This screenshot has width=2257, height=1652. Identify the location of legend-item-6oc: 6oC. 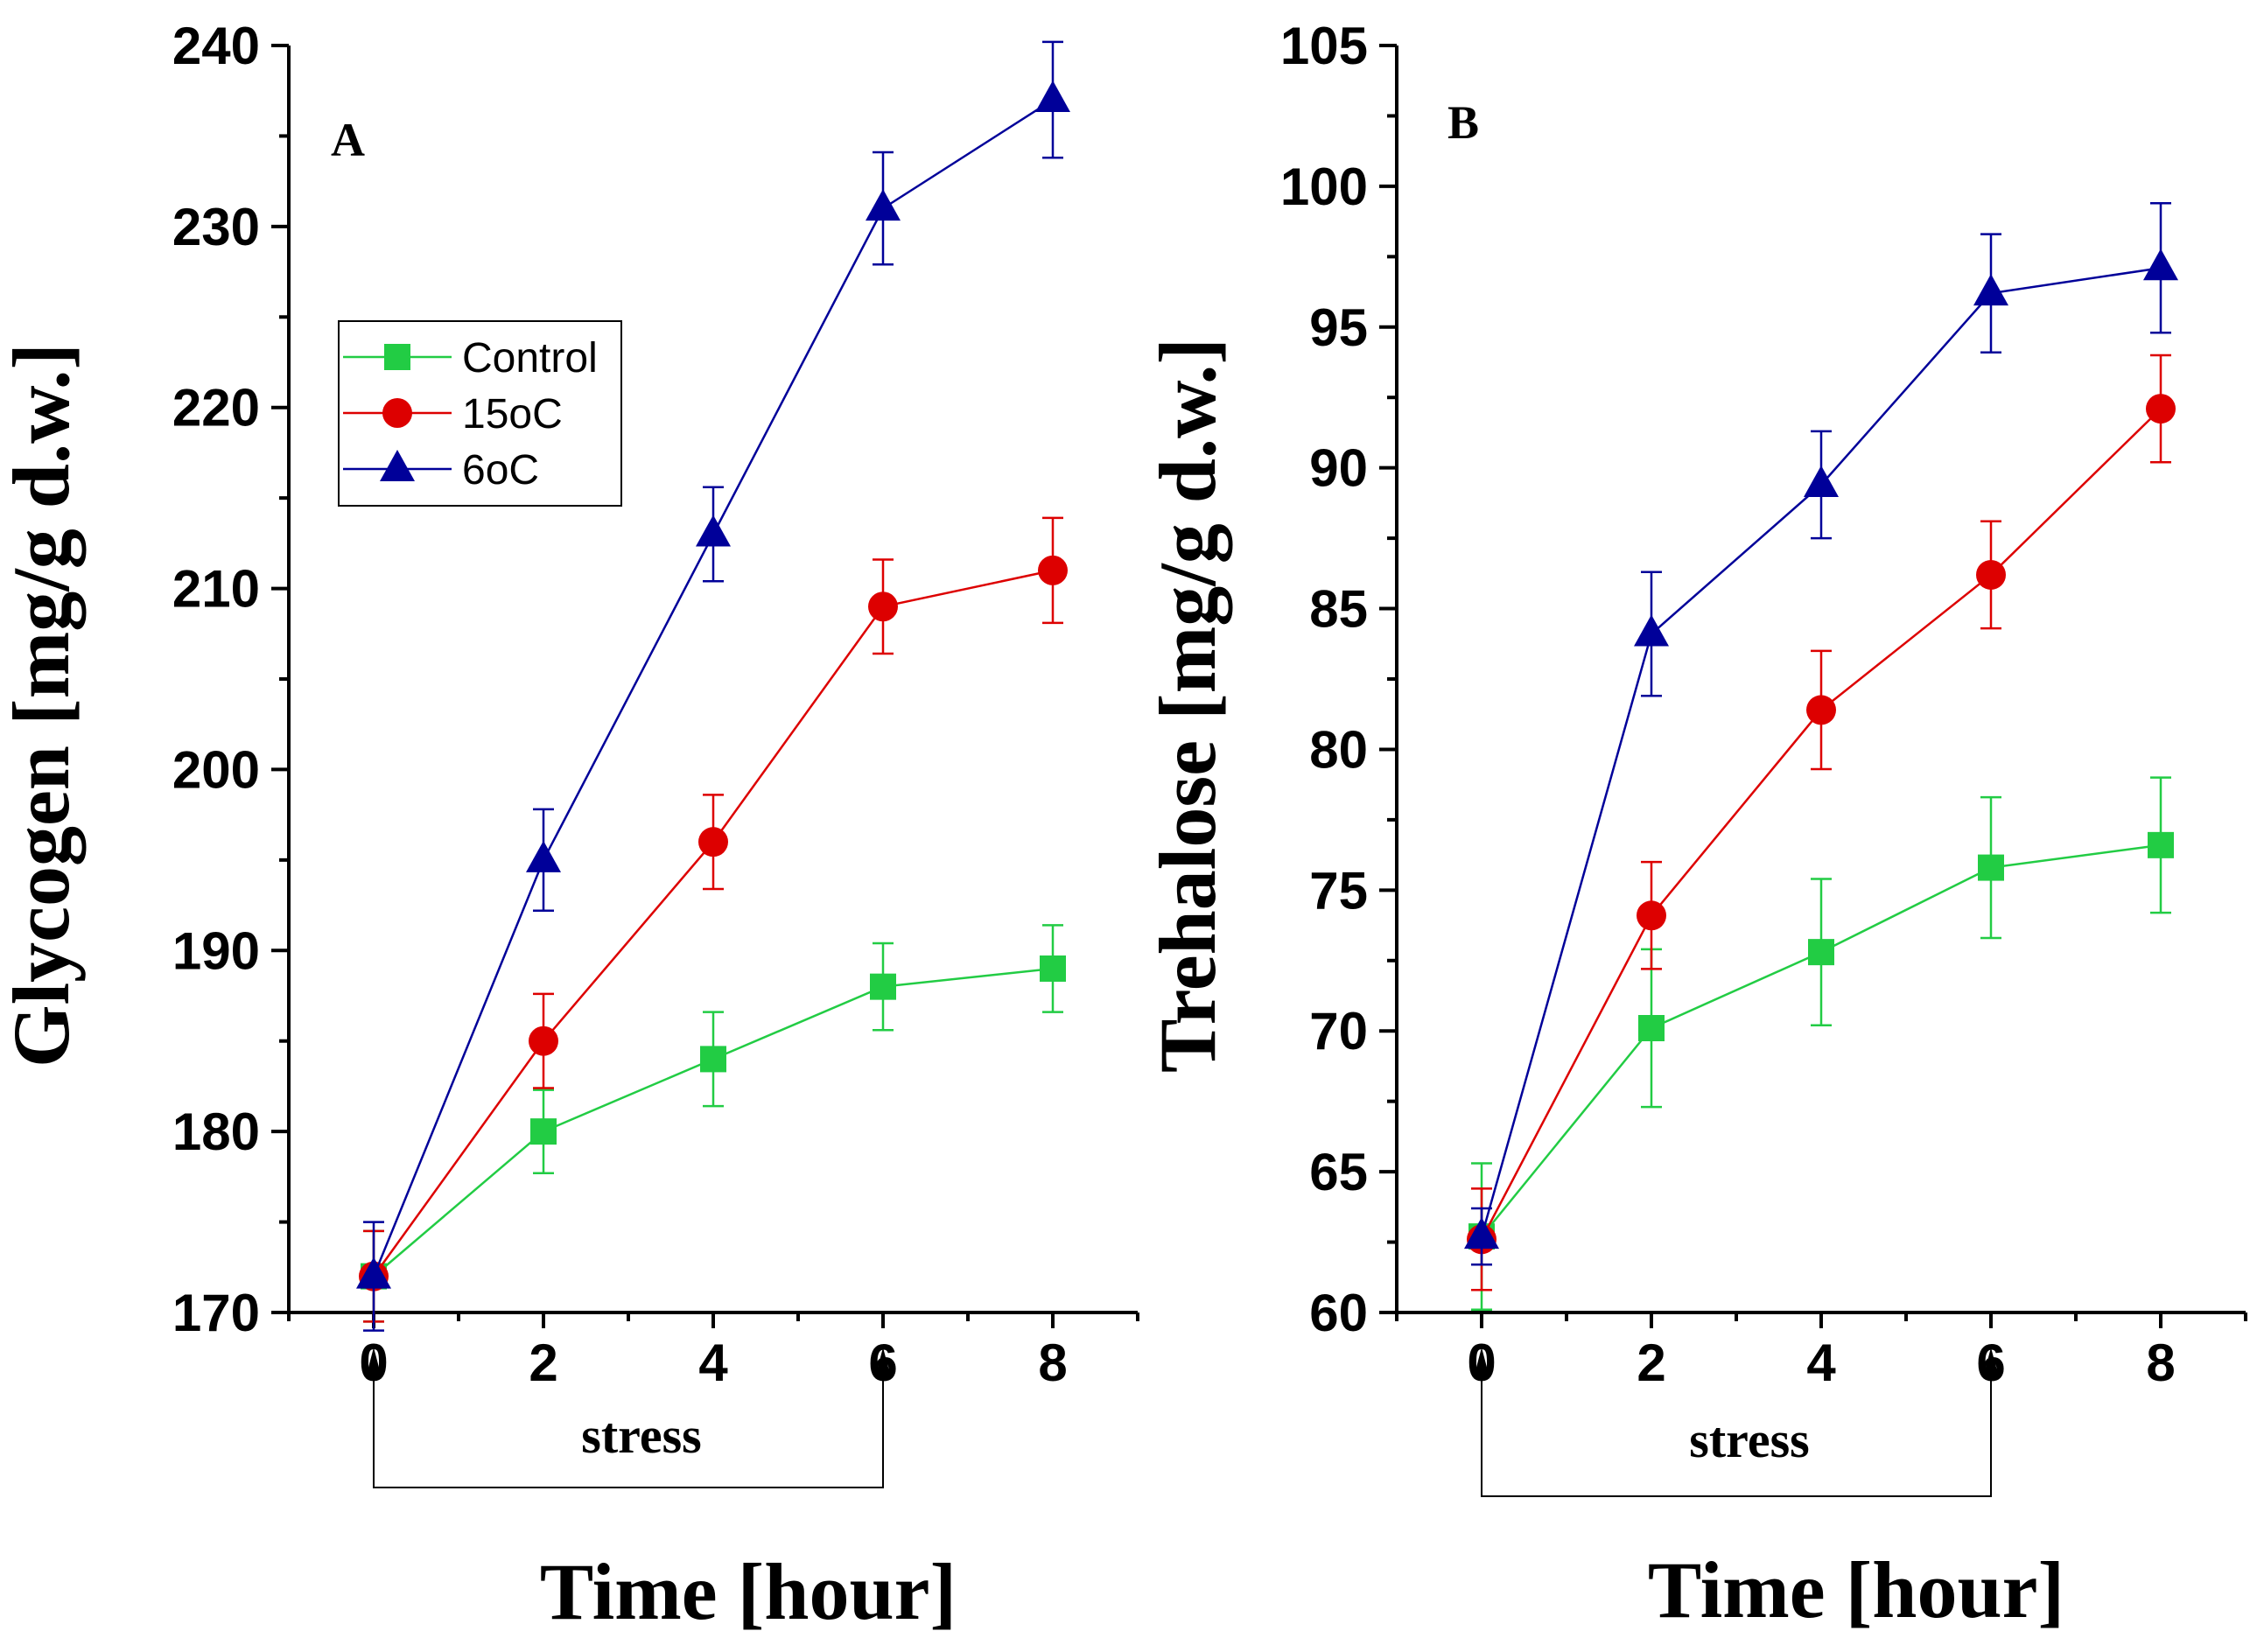
(441, 470).